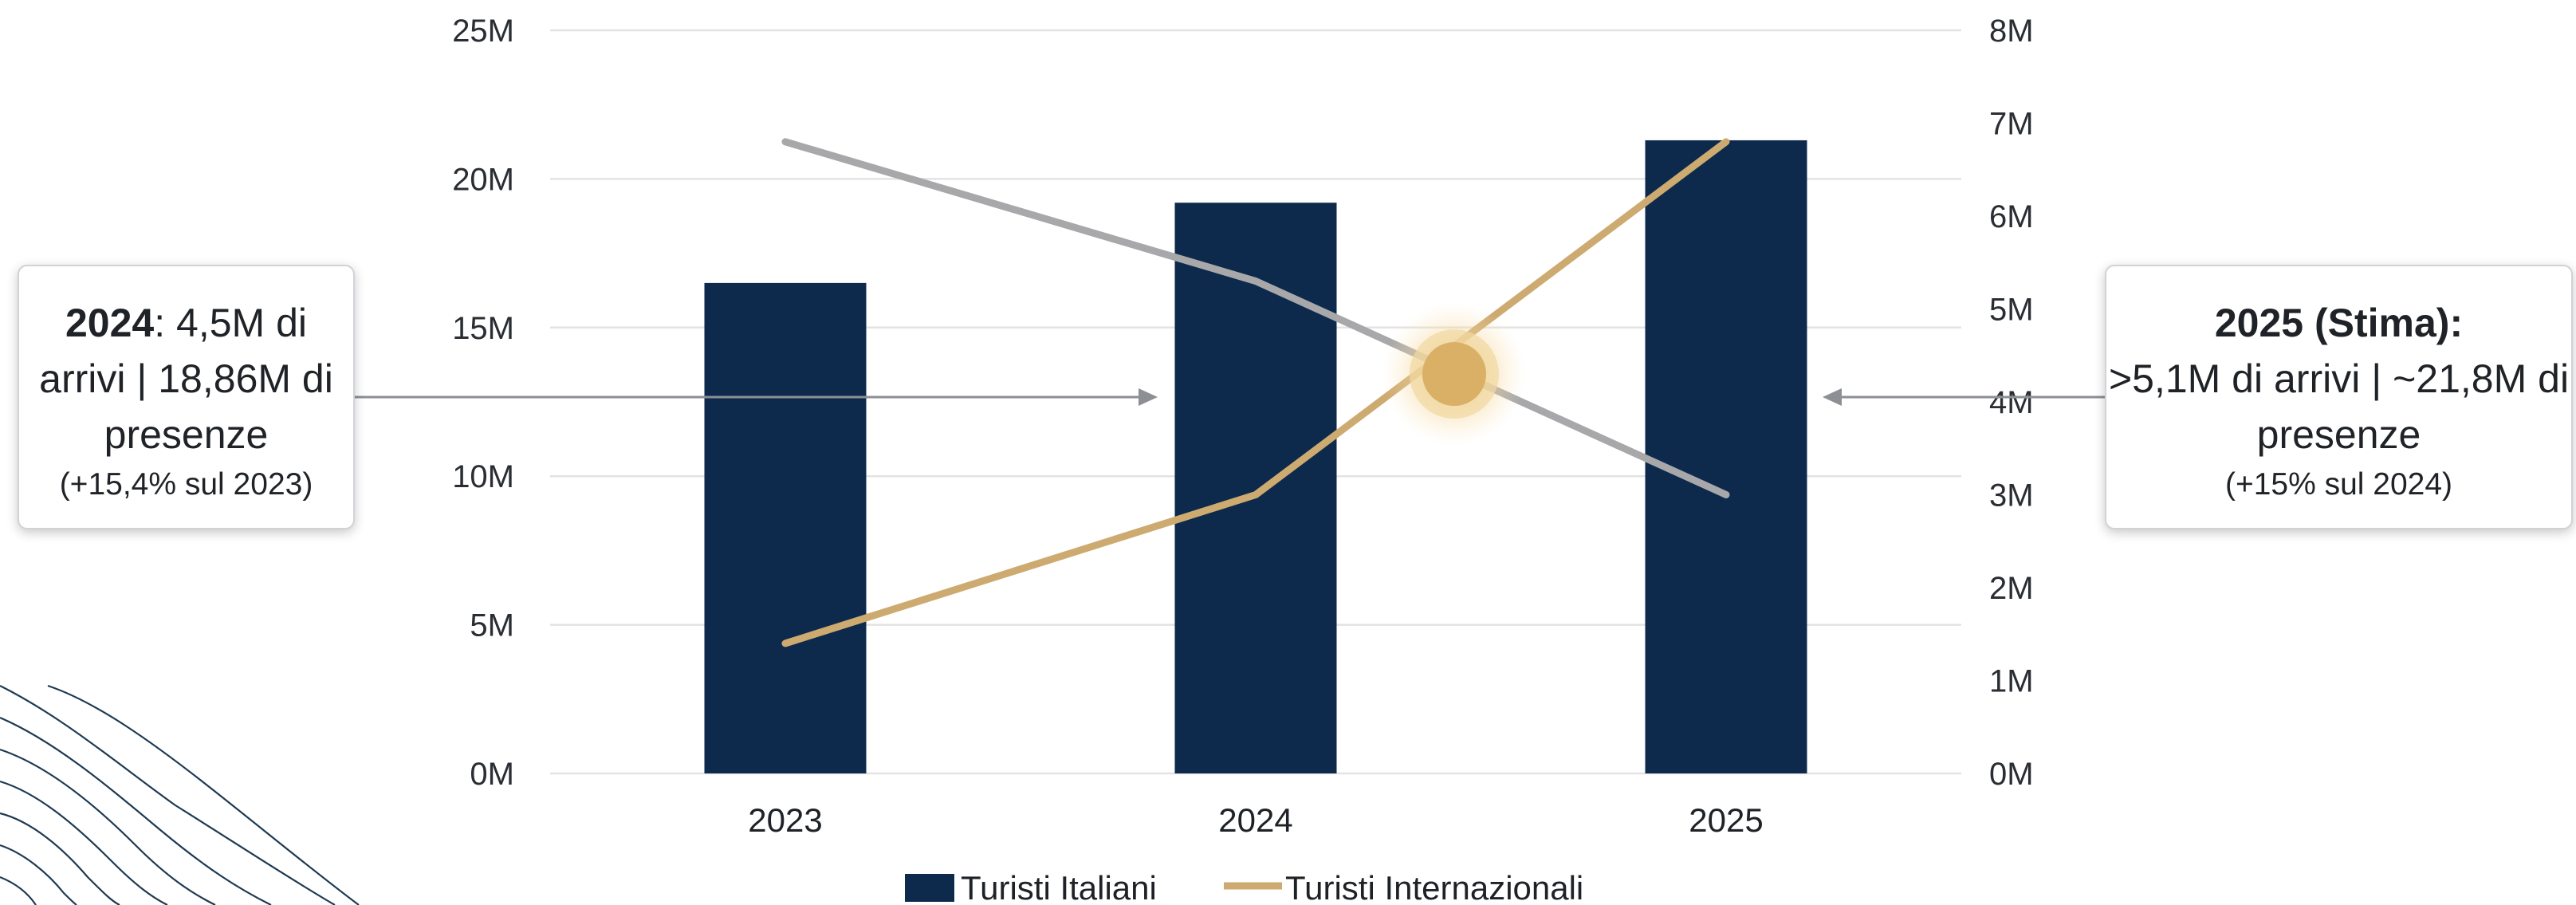  I want to click on y-left-tick-label: 20M, so click(483, 179).